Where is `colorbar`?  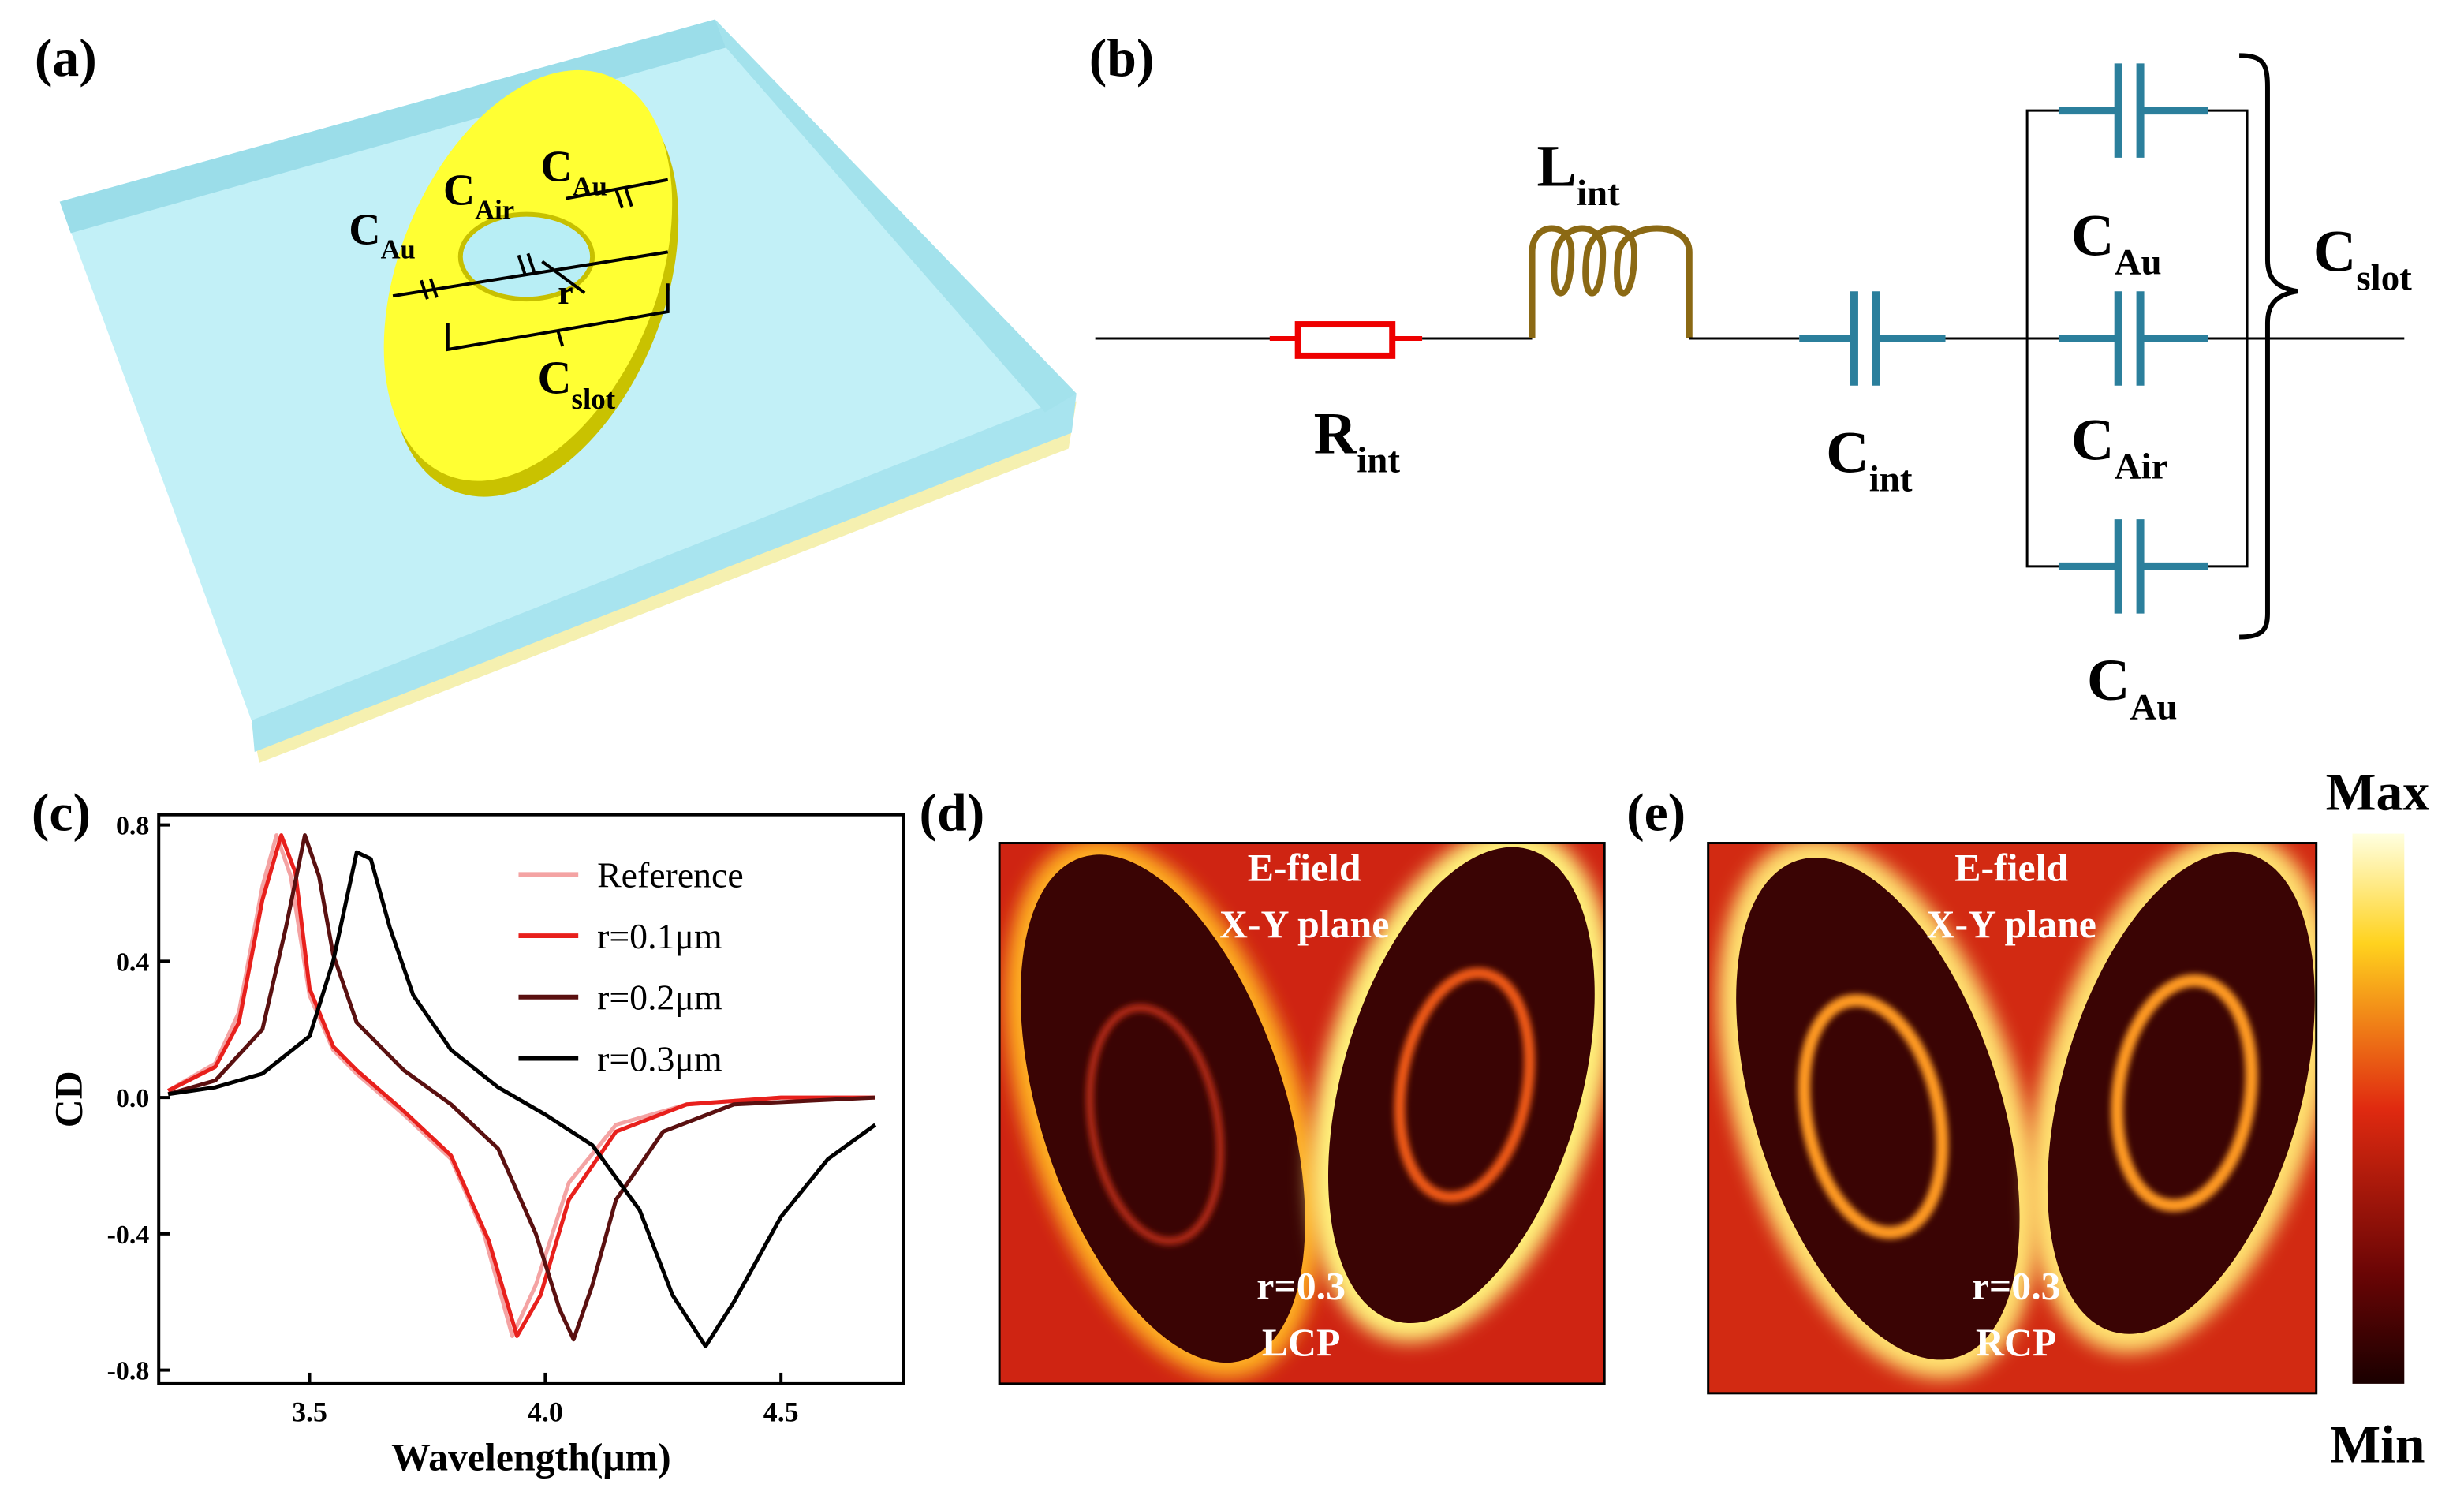 colorbar is located at coordinates (2378, 1109).